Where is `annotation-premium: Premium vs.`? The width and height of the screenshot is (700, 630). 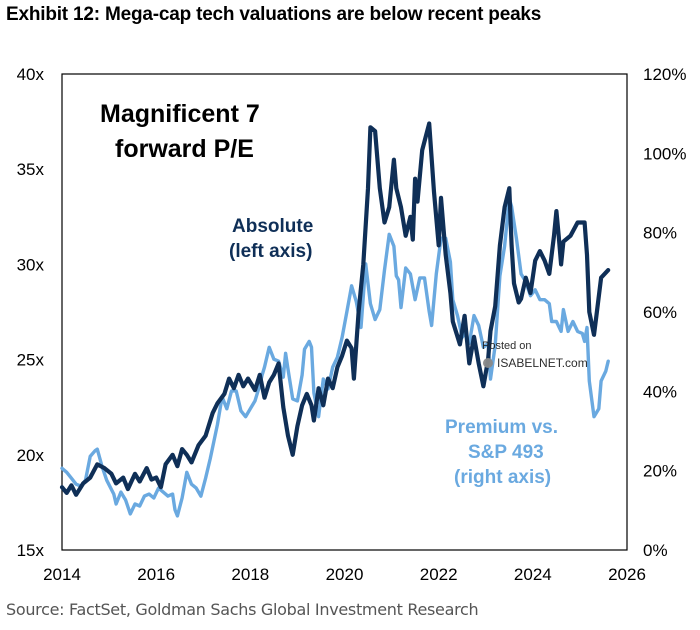
annotation-premium: Premium vs. is located at coordinates (501, 427).